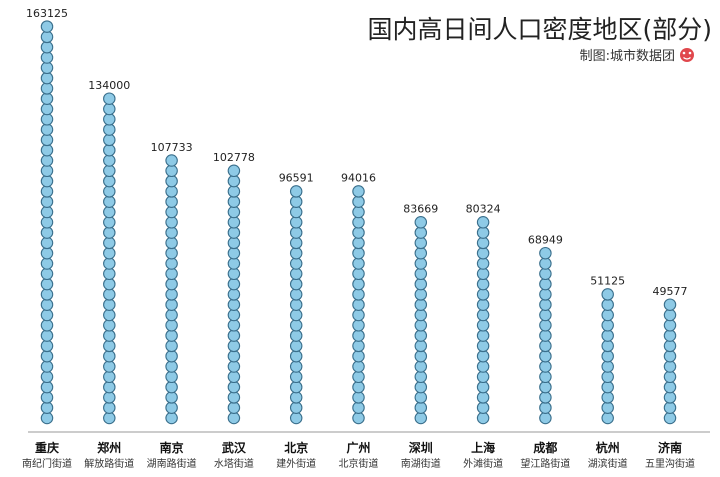 The image size is (720, 477). I want to click on category-label: 郑州, so click(109, 447).